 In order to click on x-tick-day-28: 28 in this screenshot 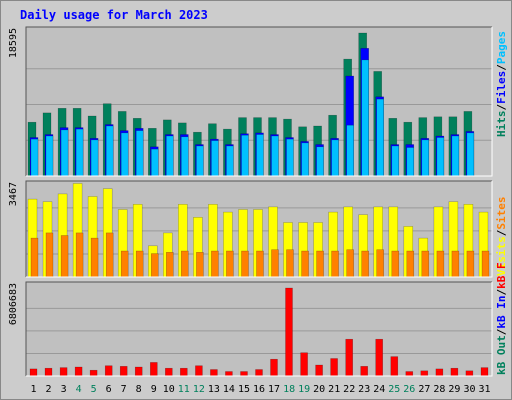, I will do `click(439, 389)`.